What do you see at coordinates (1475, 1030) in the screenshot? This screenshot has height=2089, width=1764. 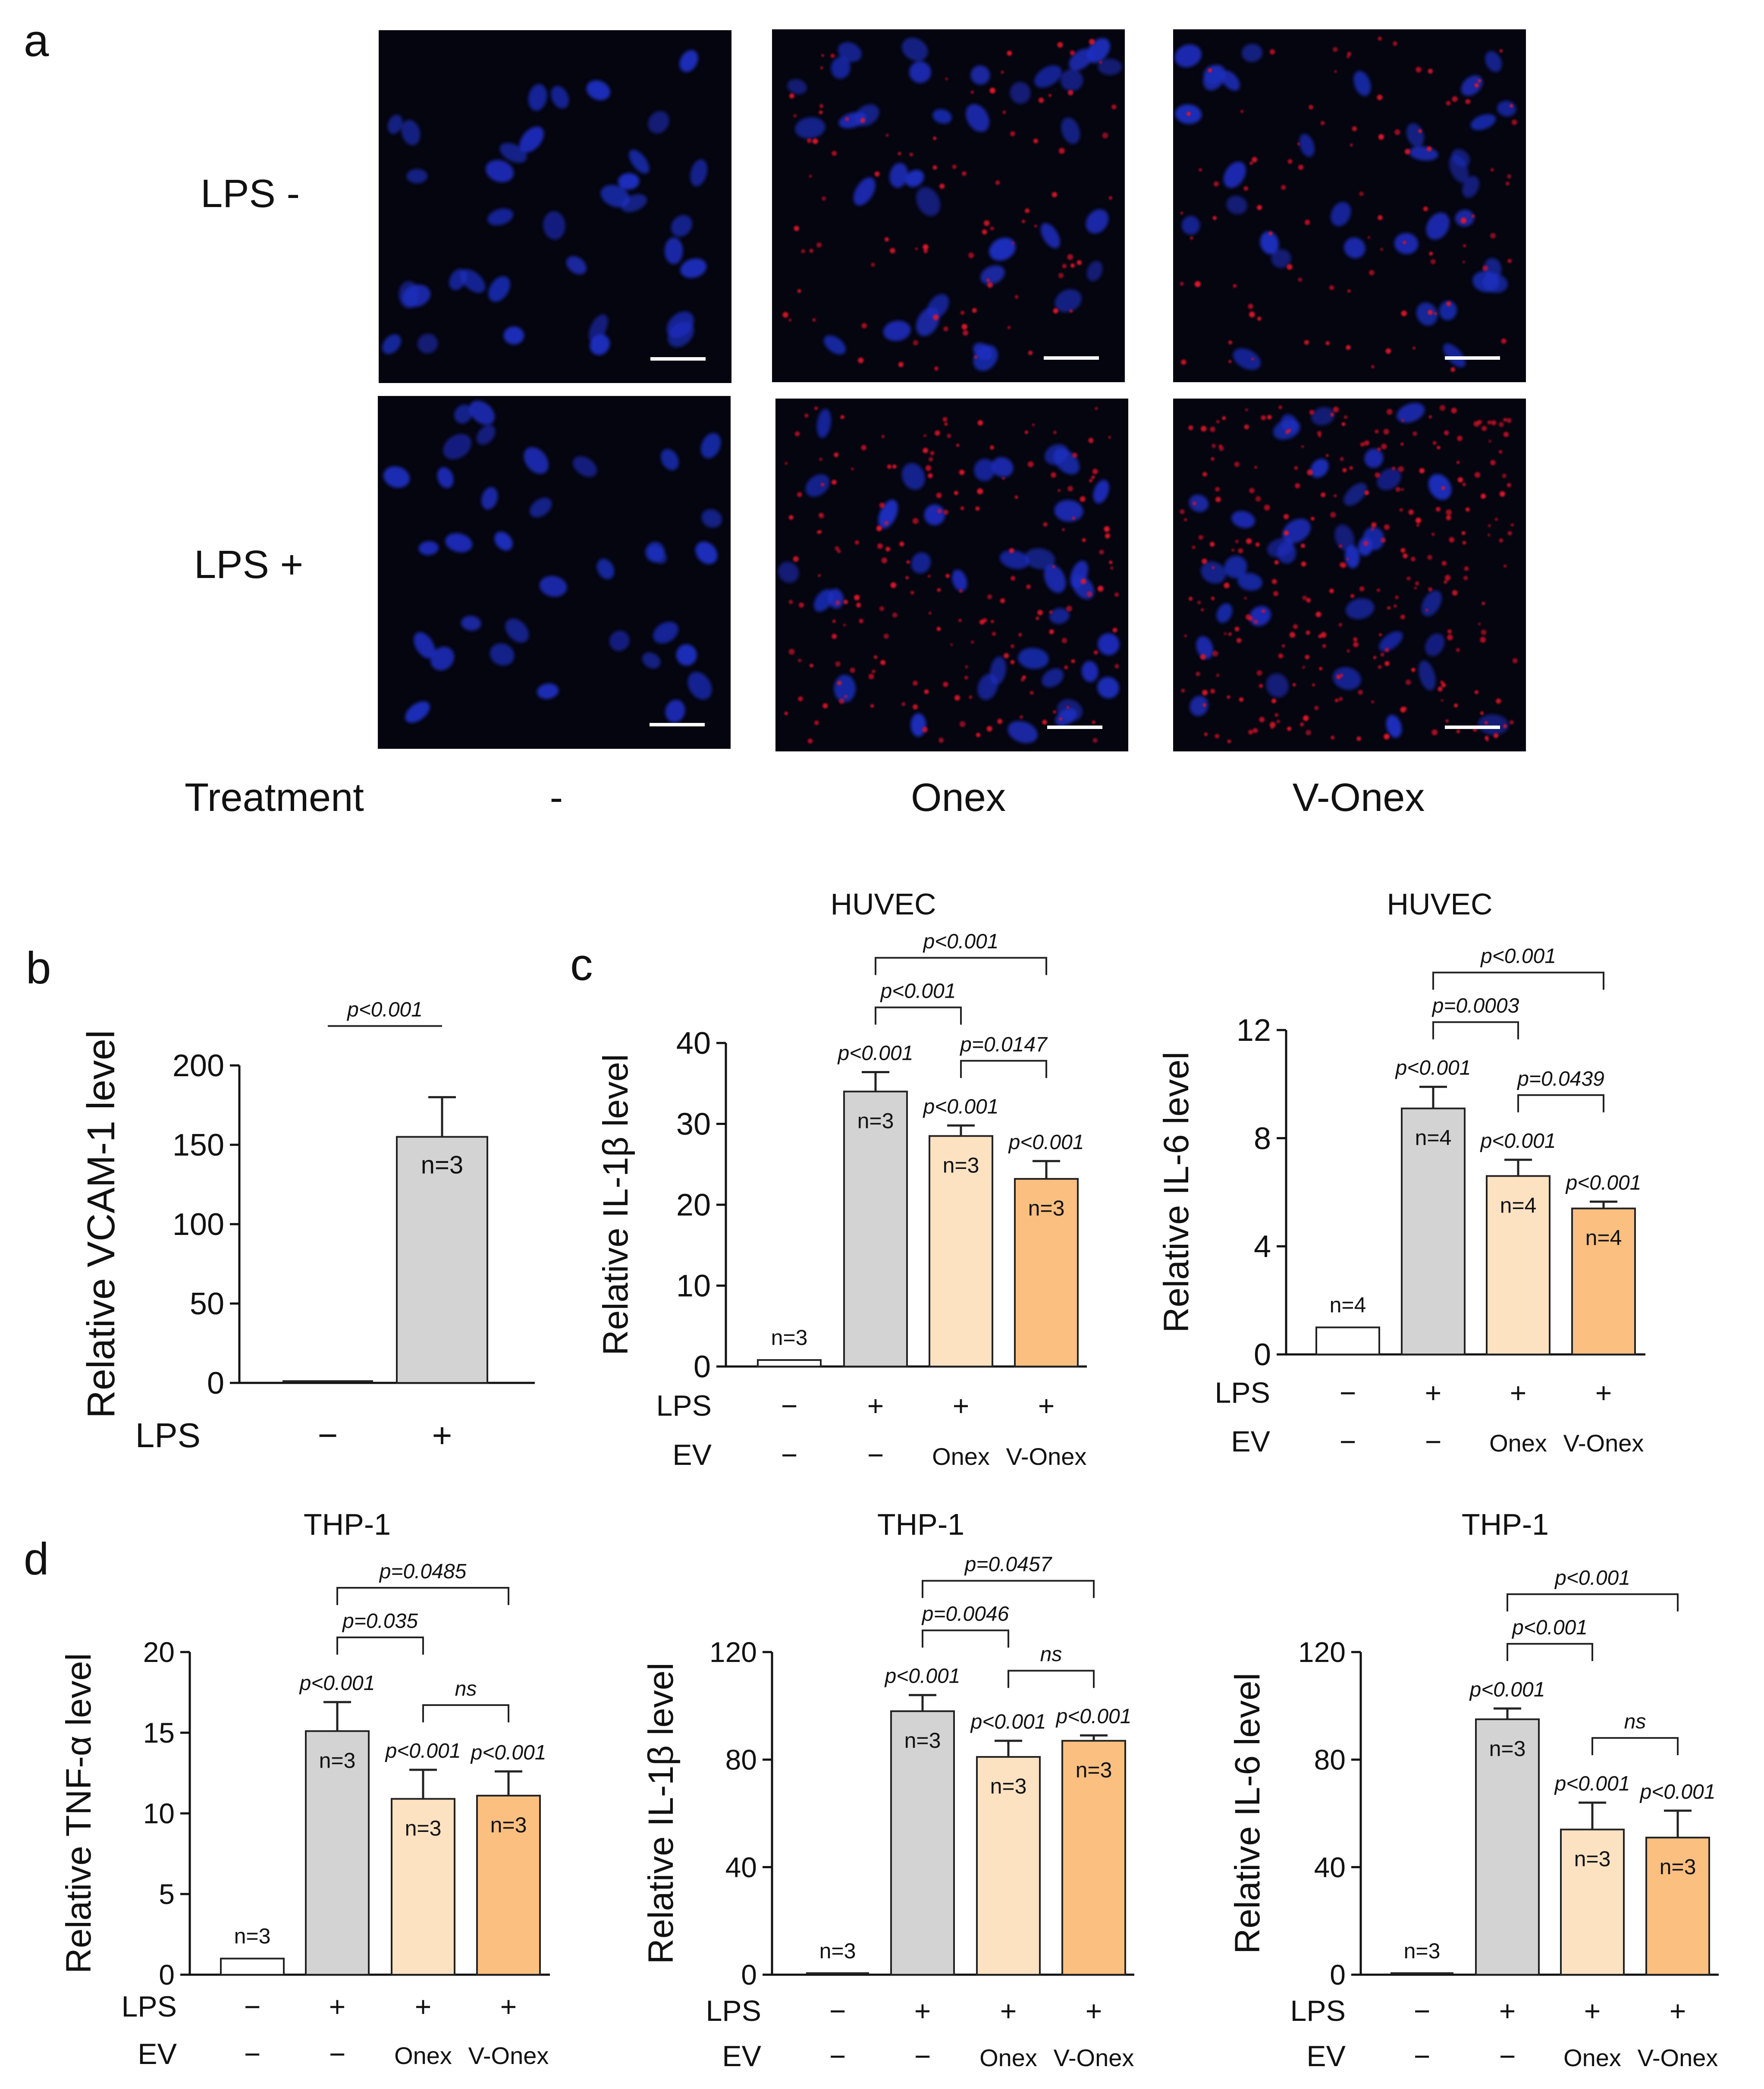 I see `significance-bracket` at bounding box center [1475, 1030].